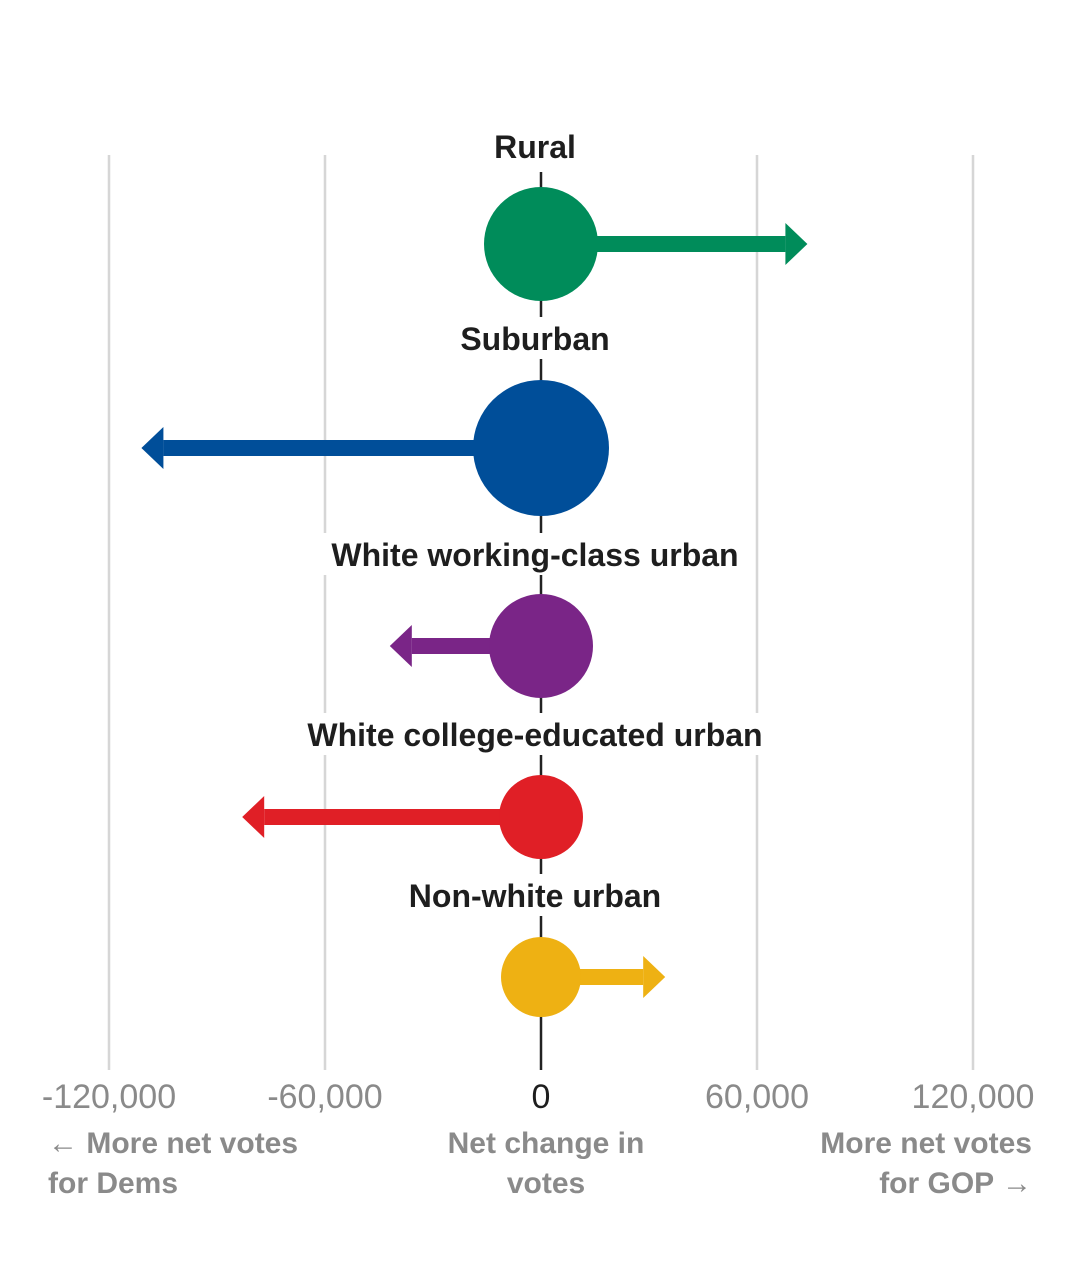  I want to click on row-0: Rural, so click(646, 213).